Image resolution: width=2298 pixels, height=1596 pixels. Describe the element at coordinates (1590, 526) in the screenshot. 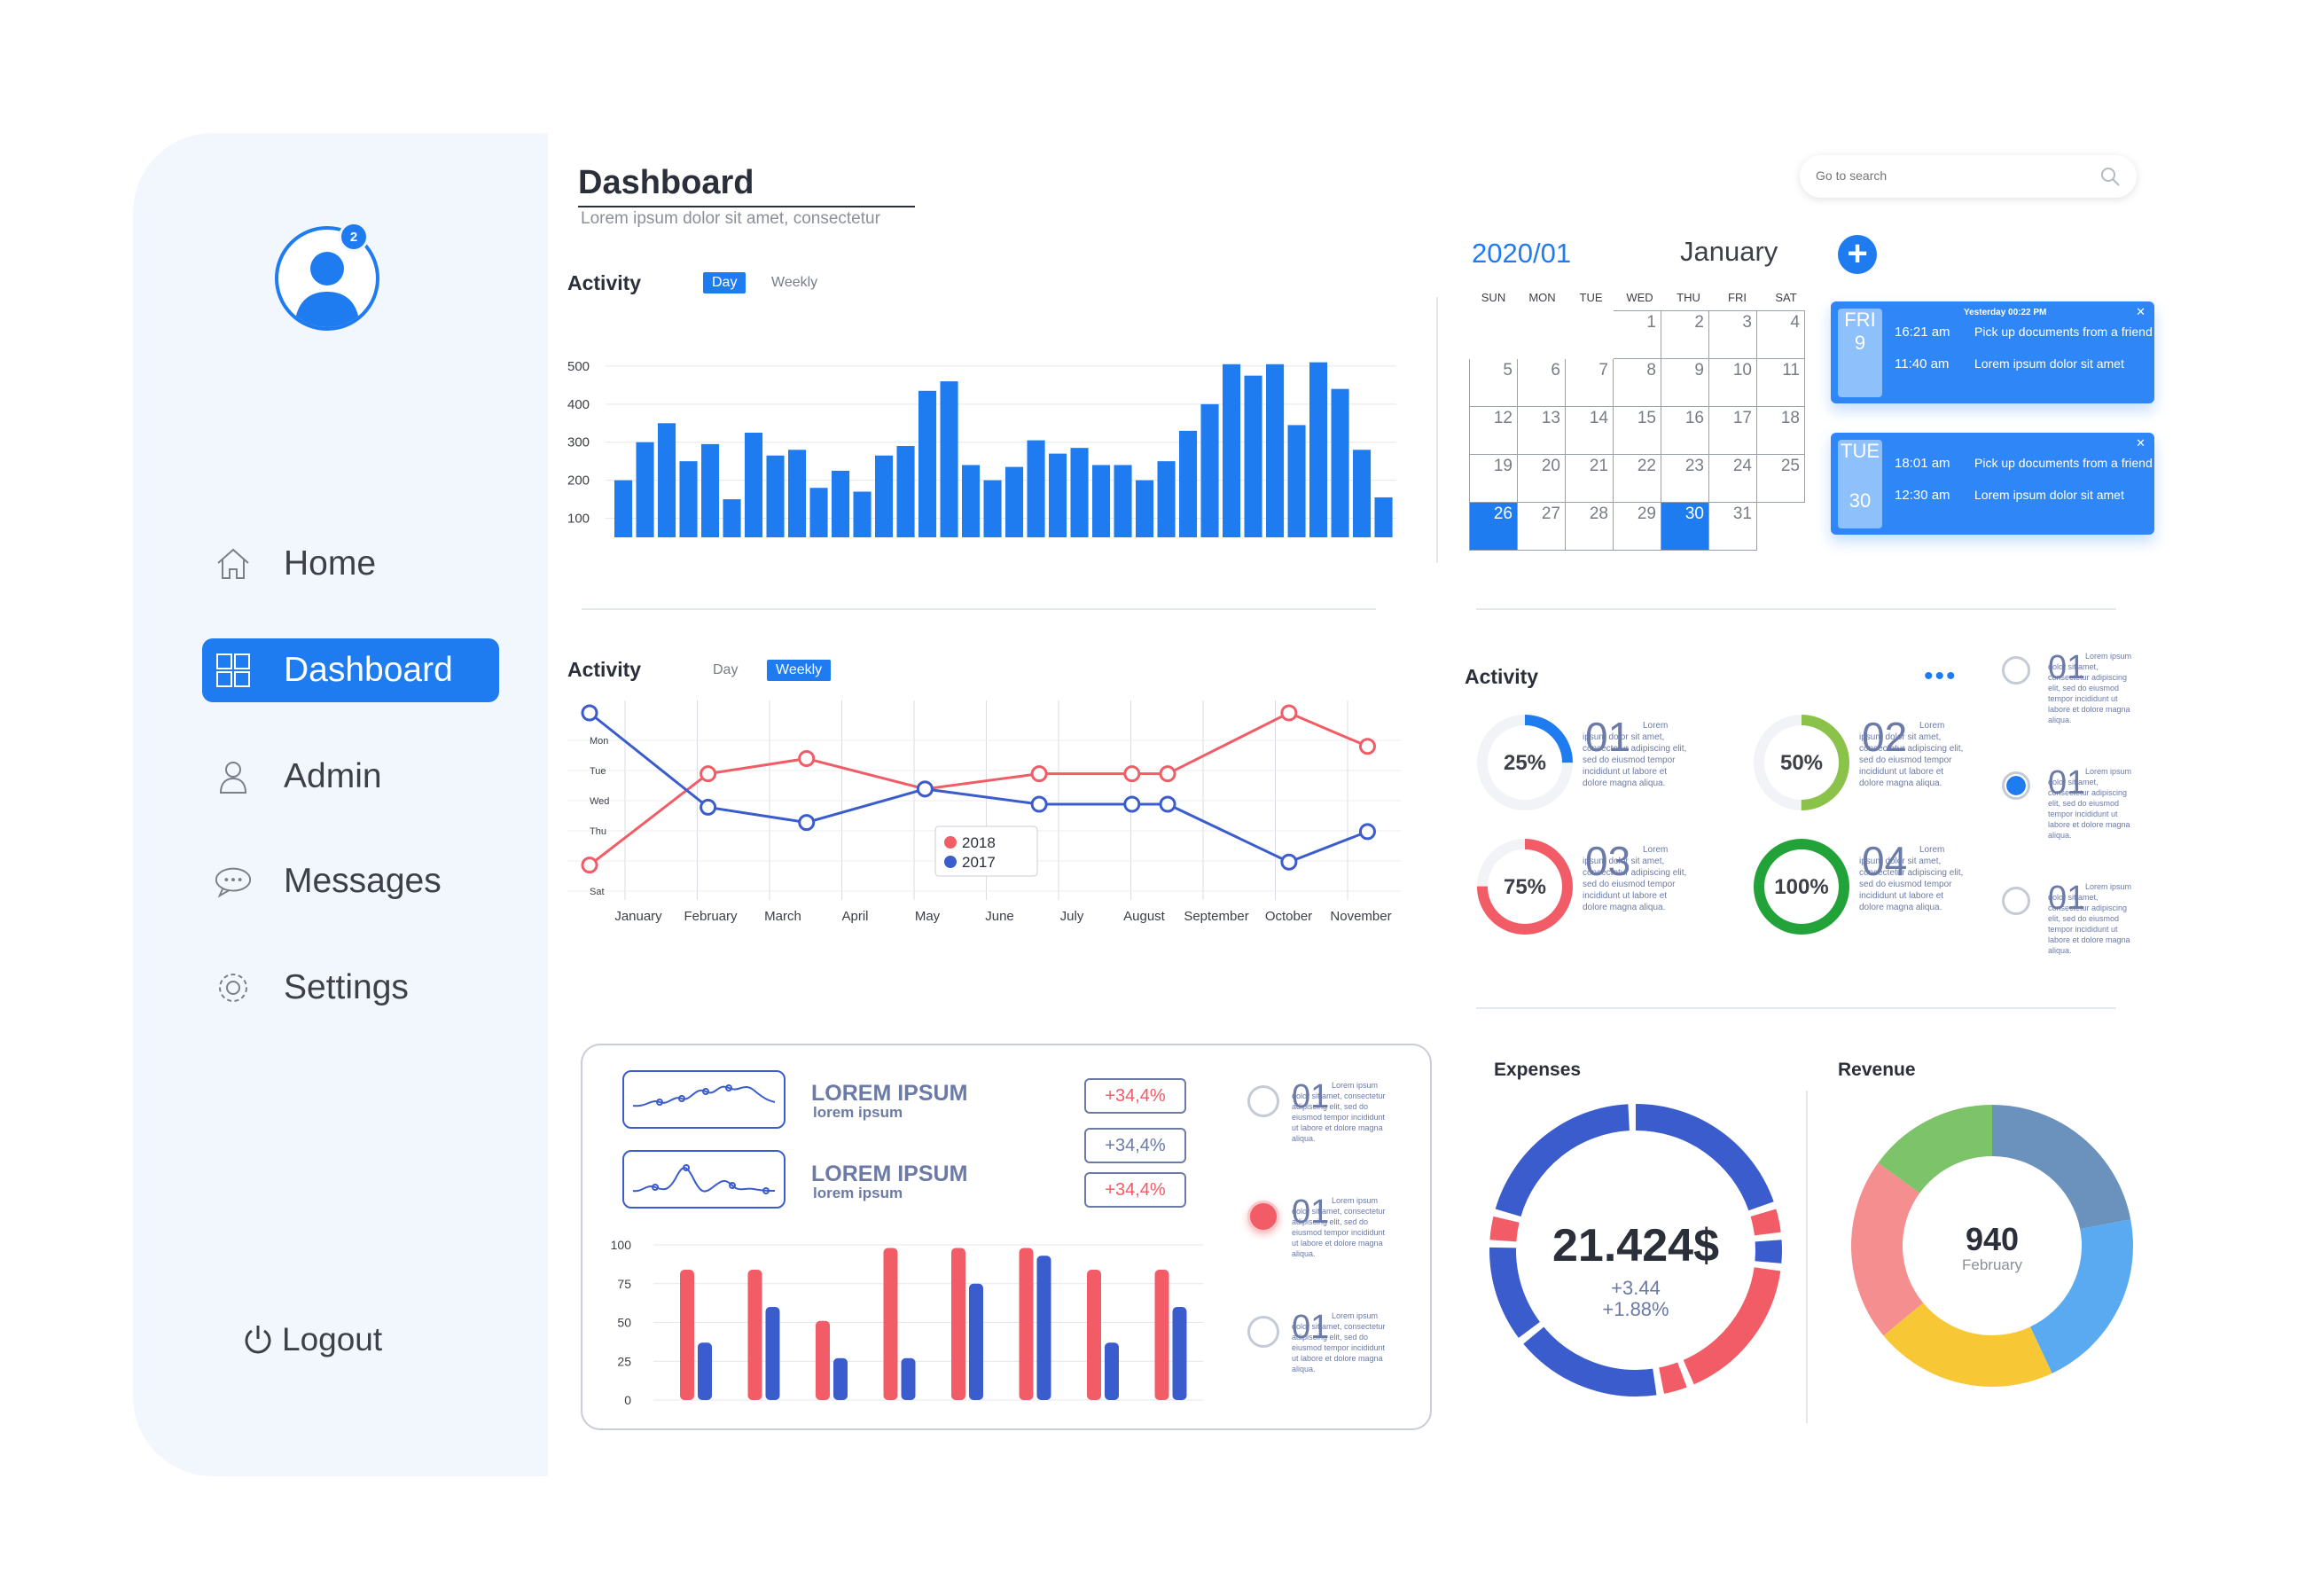

I see `calendar-day: 28` at that location.